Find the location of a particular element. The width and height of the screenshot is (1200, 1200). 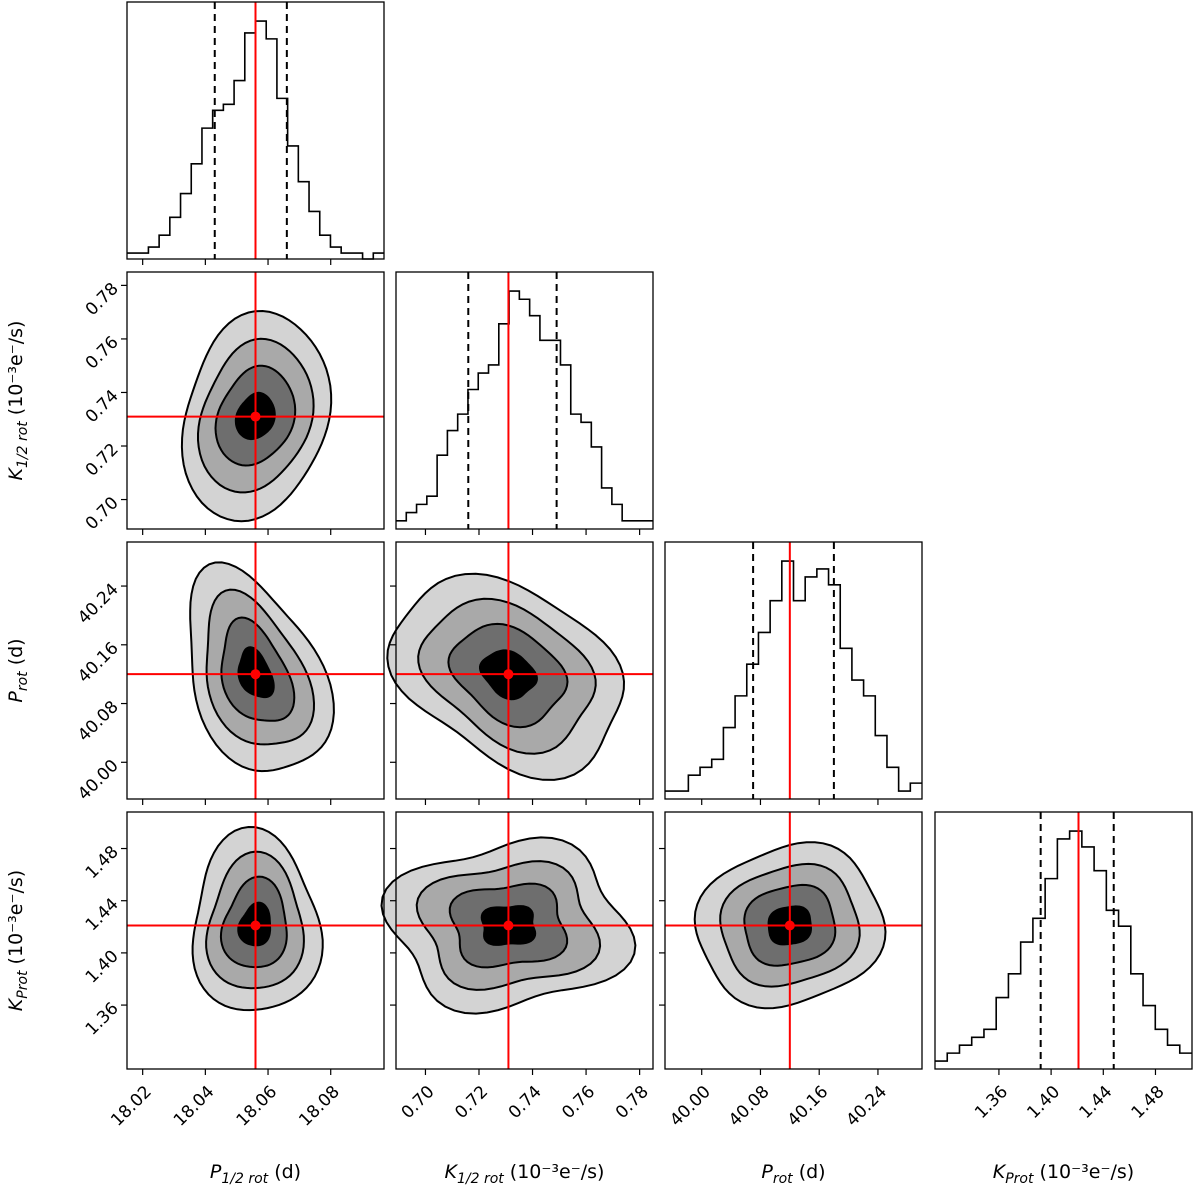

x-tick-label-k_prot: 1.36 is located at coordinates (991, 1102).